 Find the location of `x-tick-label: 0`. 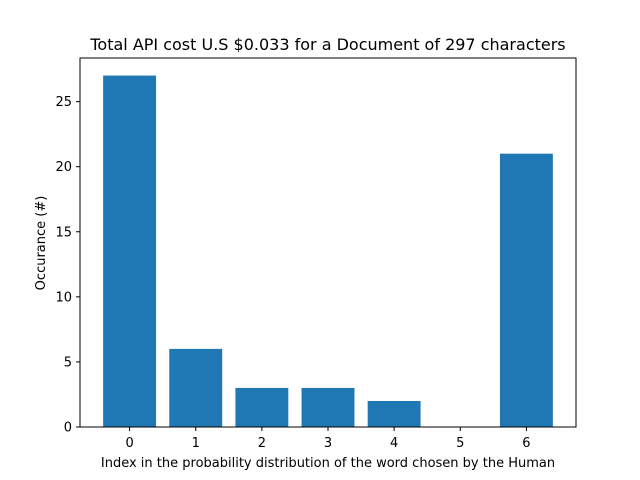

x-tick-label: 0 is located at coordinates (129, 443).